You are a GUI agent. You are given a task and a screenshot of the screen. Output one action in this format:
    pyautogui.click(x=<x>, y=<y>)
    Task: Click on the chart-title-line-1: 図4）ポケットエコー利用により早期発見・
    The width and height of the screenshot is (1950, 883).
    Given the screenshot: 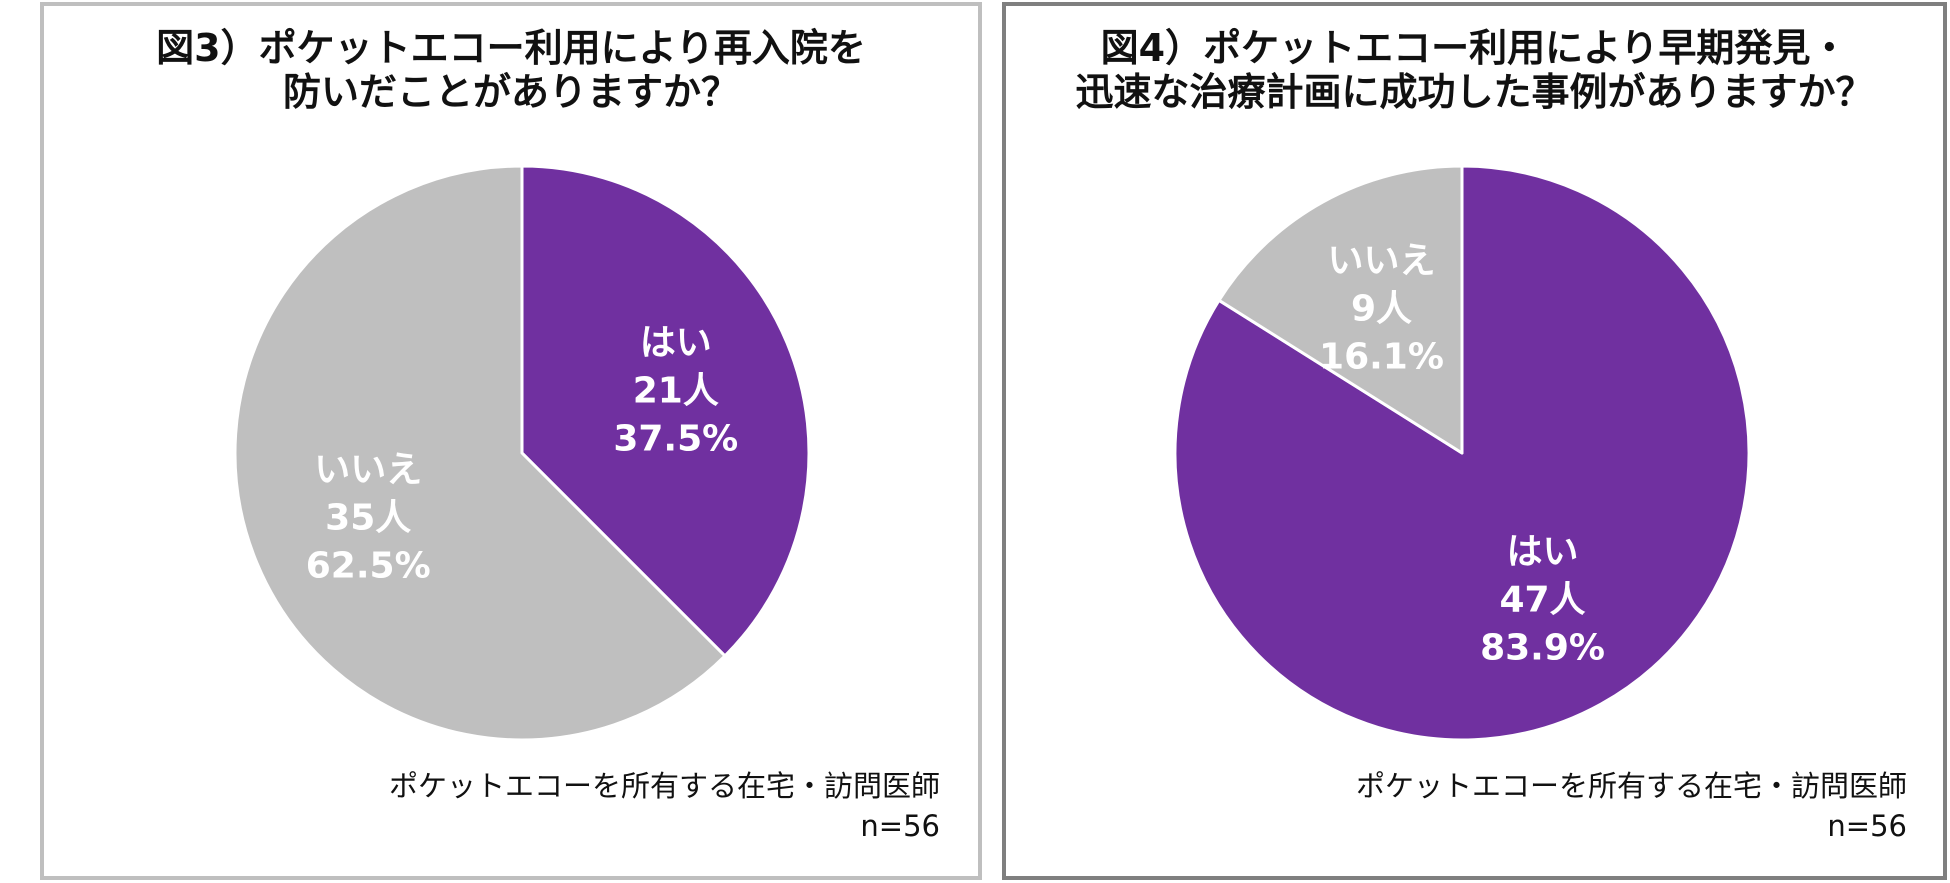 What is the action you would take?
    pyautogui.click(x=1474, y=48)
    